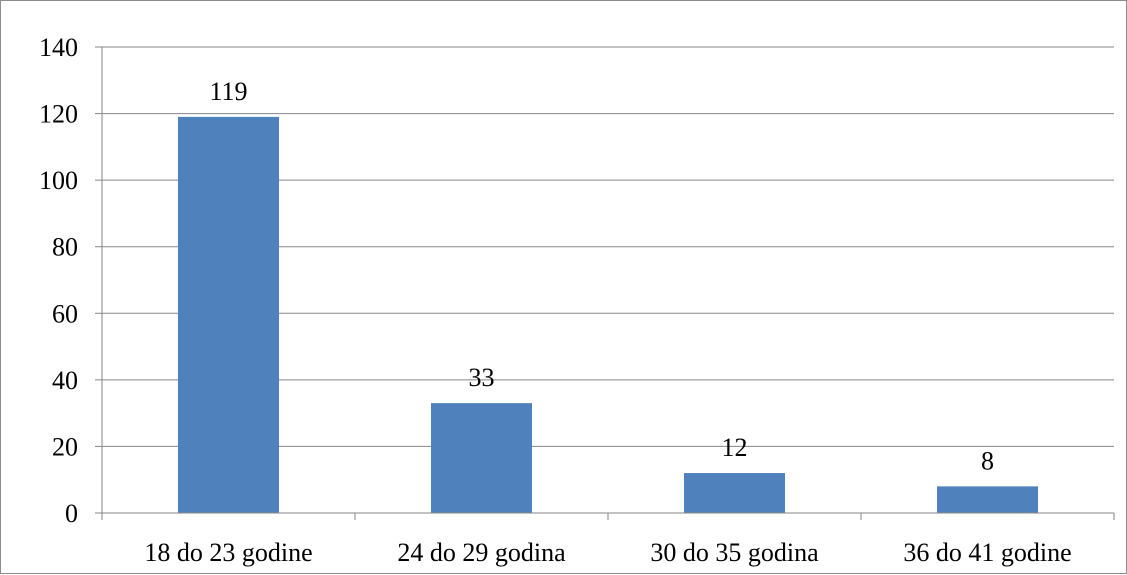  I want to click on y-tick-label: 100, so click(58, 180).